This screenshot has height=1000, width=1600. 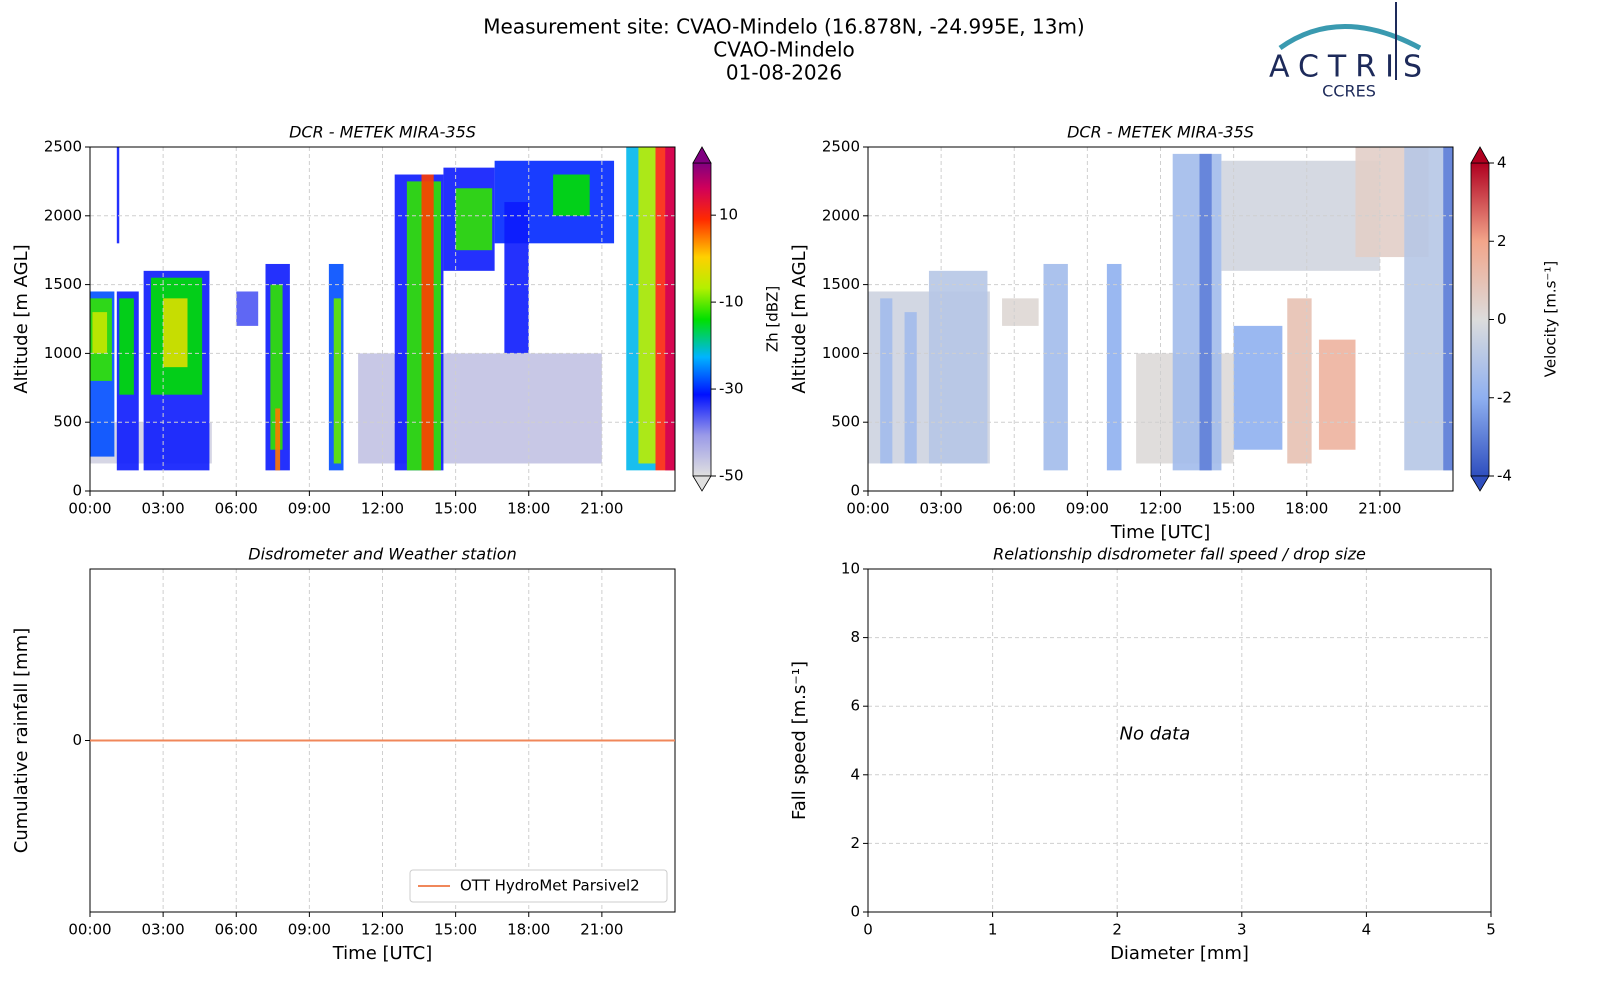 I want to click on logo: ACTRIS CCRES, so click(x=1350, y=51).